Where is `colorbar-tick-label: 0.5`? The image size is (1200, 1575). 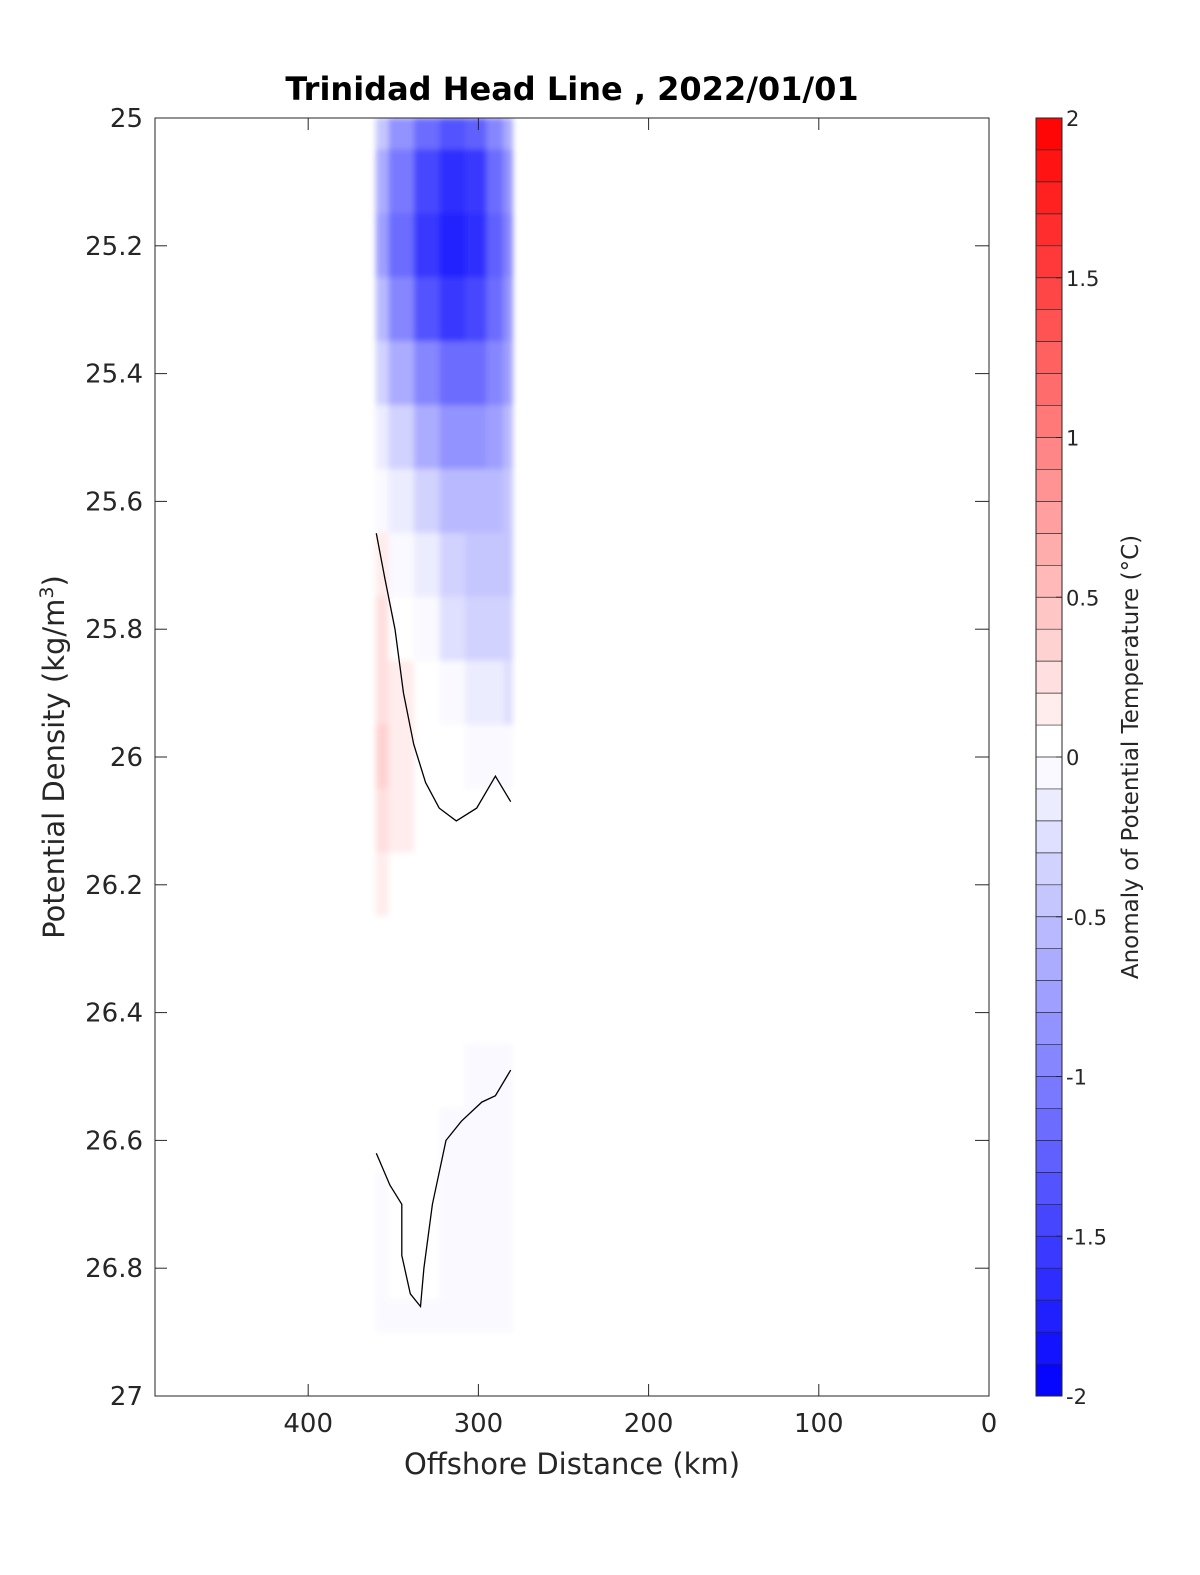
colorbar-tick-label: 0.5 is located at coordinates (1082, 598).